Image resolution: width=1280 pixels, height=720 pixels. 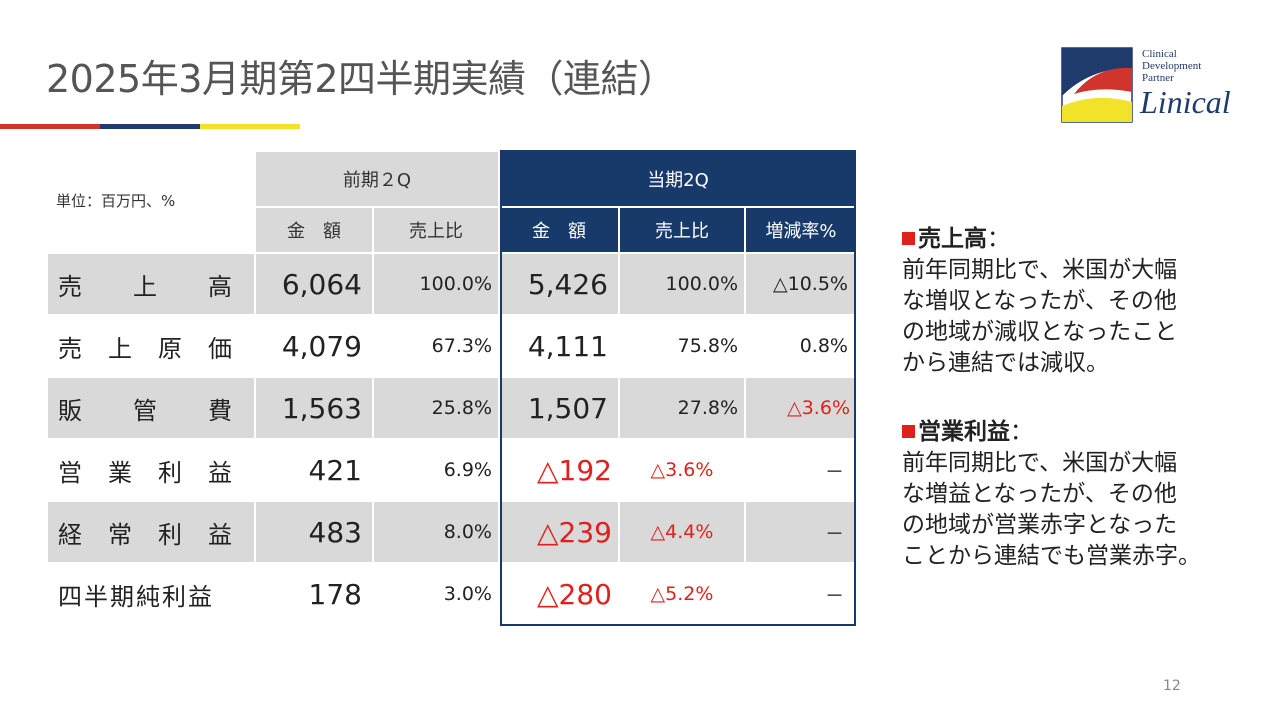 What do you see at coordinates (682, 408) in the screenshot?
I see `cur-ratio-cell: 27.8%` at bounding box center [682, 408].